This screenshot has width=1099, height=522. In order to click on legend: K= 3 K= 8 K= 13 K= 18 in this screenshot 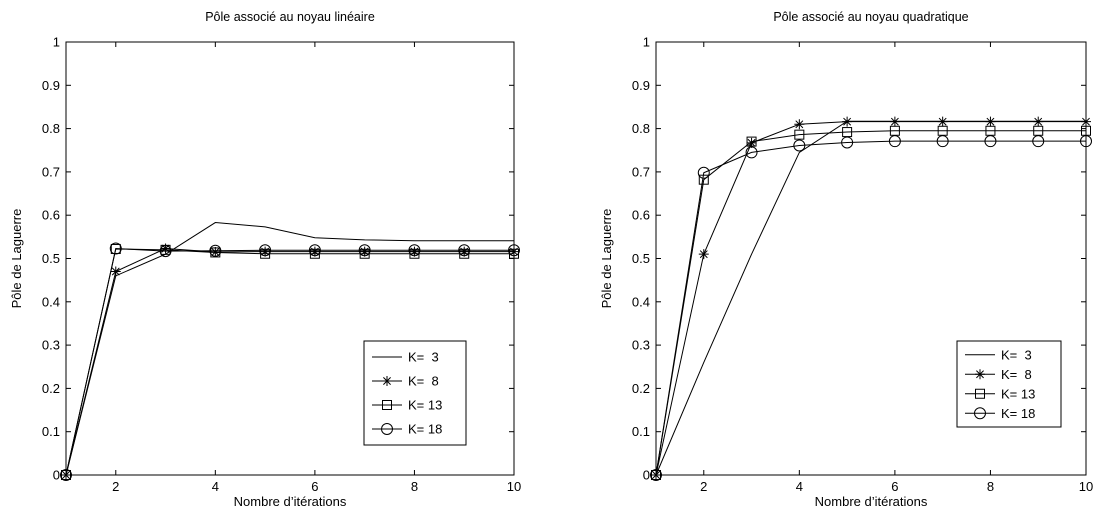, I will do `click(1009, 384)`.